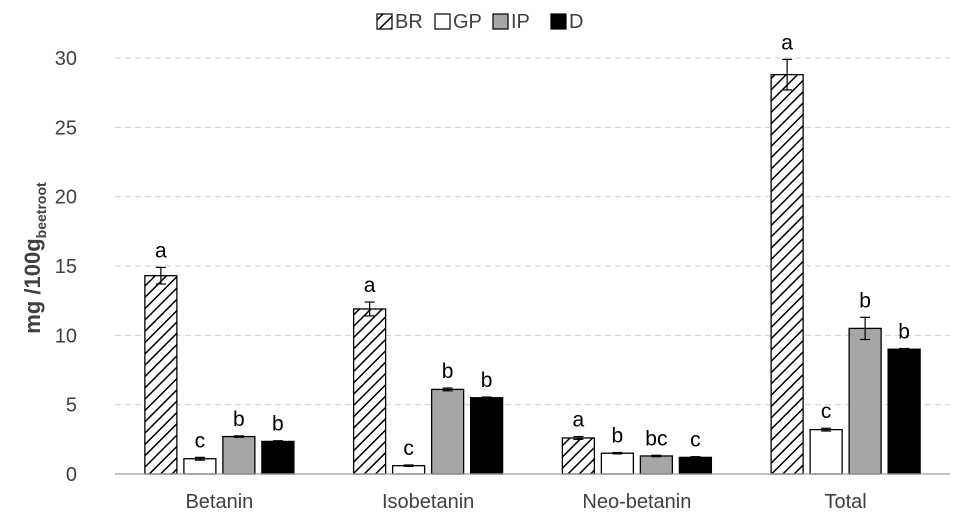 The height and width of the screenshot is (512, 960). I want to click on y-axis: 0 5 10 15 20 25 30, so click(66, 267).